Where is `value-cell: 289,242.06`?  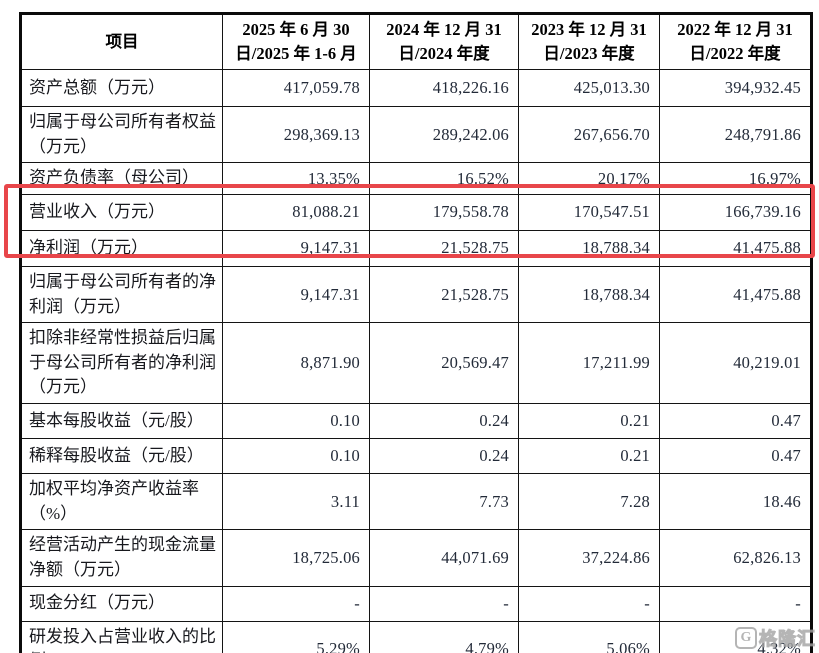
value-cell: 289,242.06 is located at coordinates (444, 134).